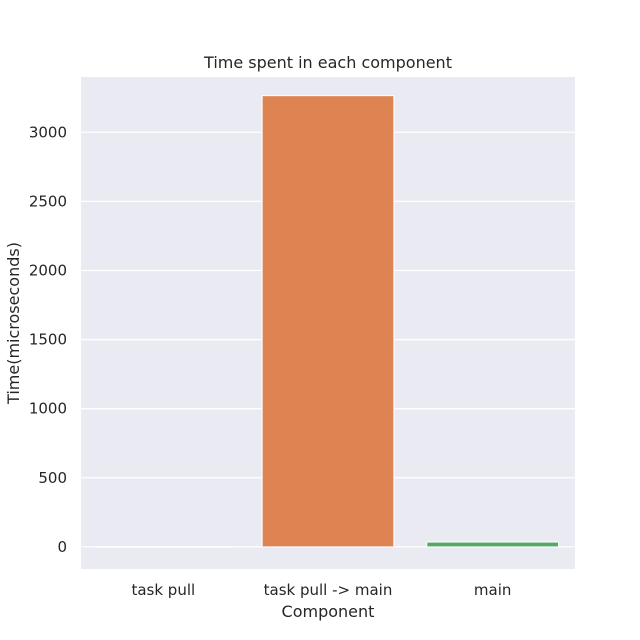  Describe the element at coordinates (163, 590) in the screenshot. I see `x-tick-label: task pull` at that location.